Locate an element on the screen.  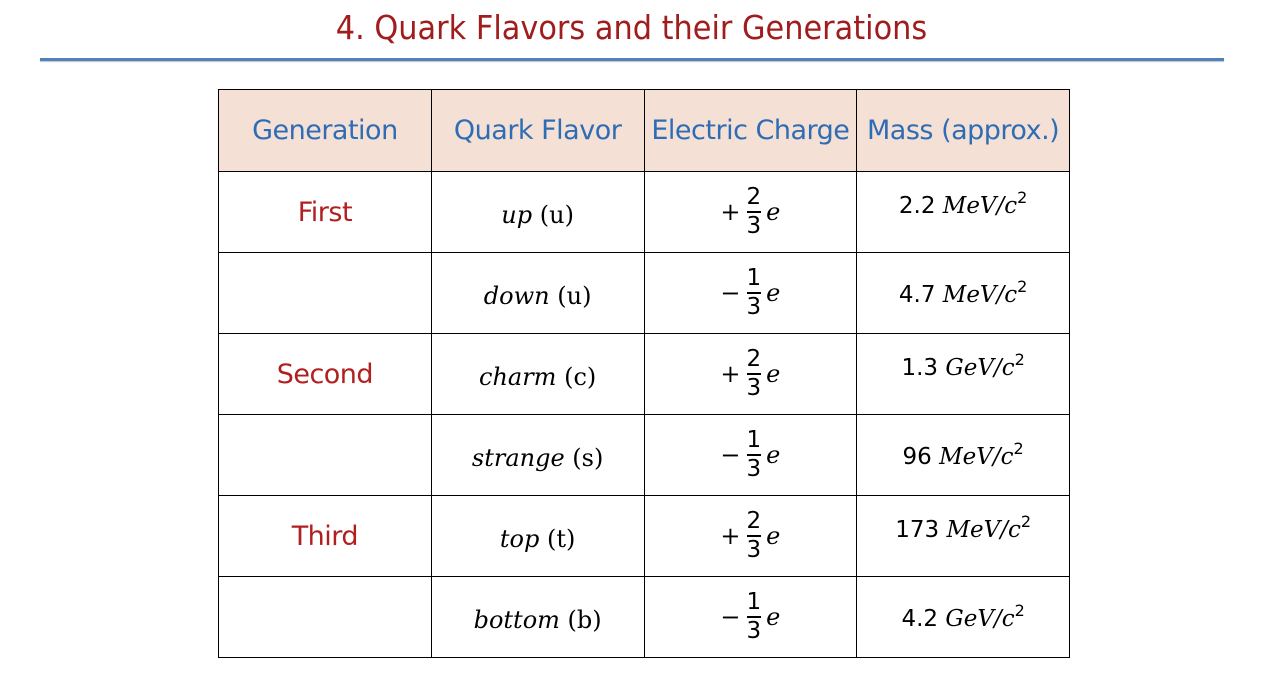
flavor-cell: down (u) is located at coordinates (537, 293).